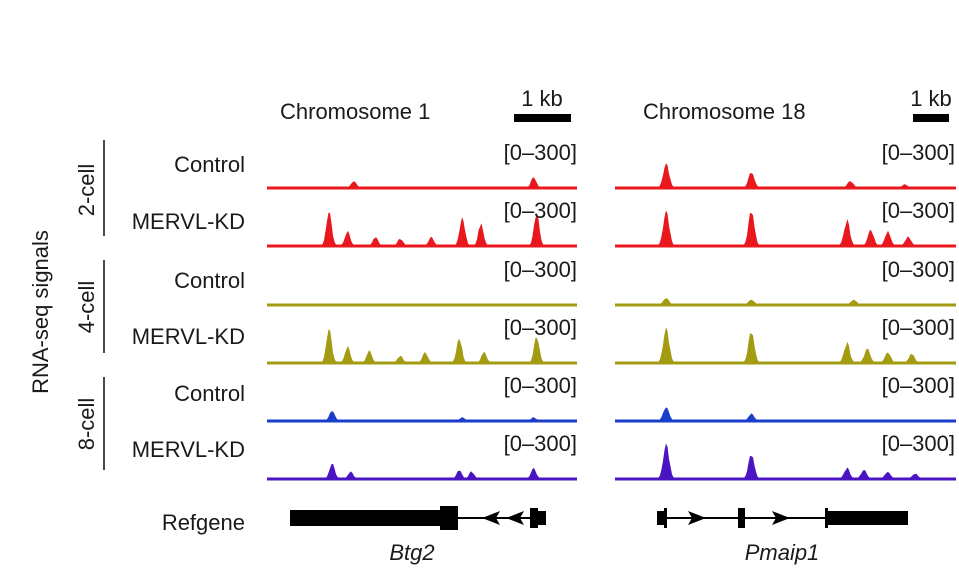 This screenshot has height=588, width=959. What do you see at coordinates (542, 118) in the screenshot?
I see `scale-bar-left` at bounding box center [542, 118].